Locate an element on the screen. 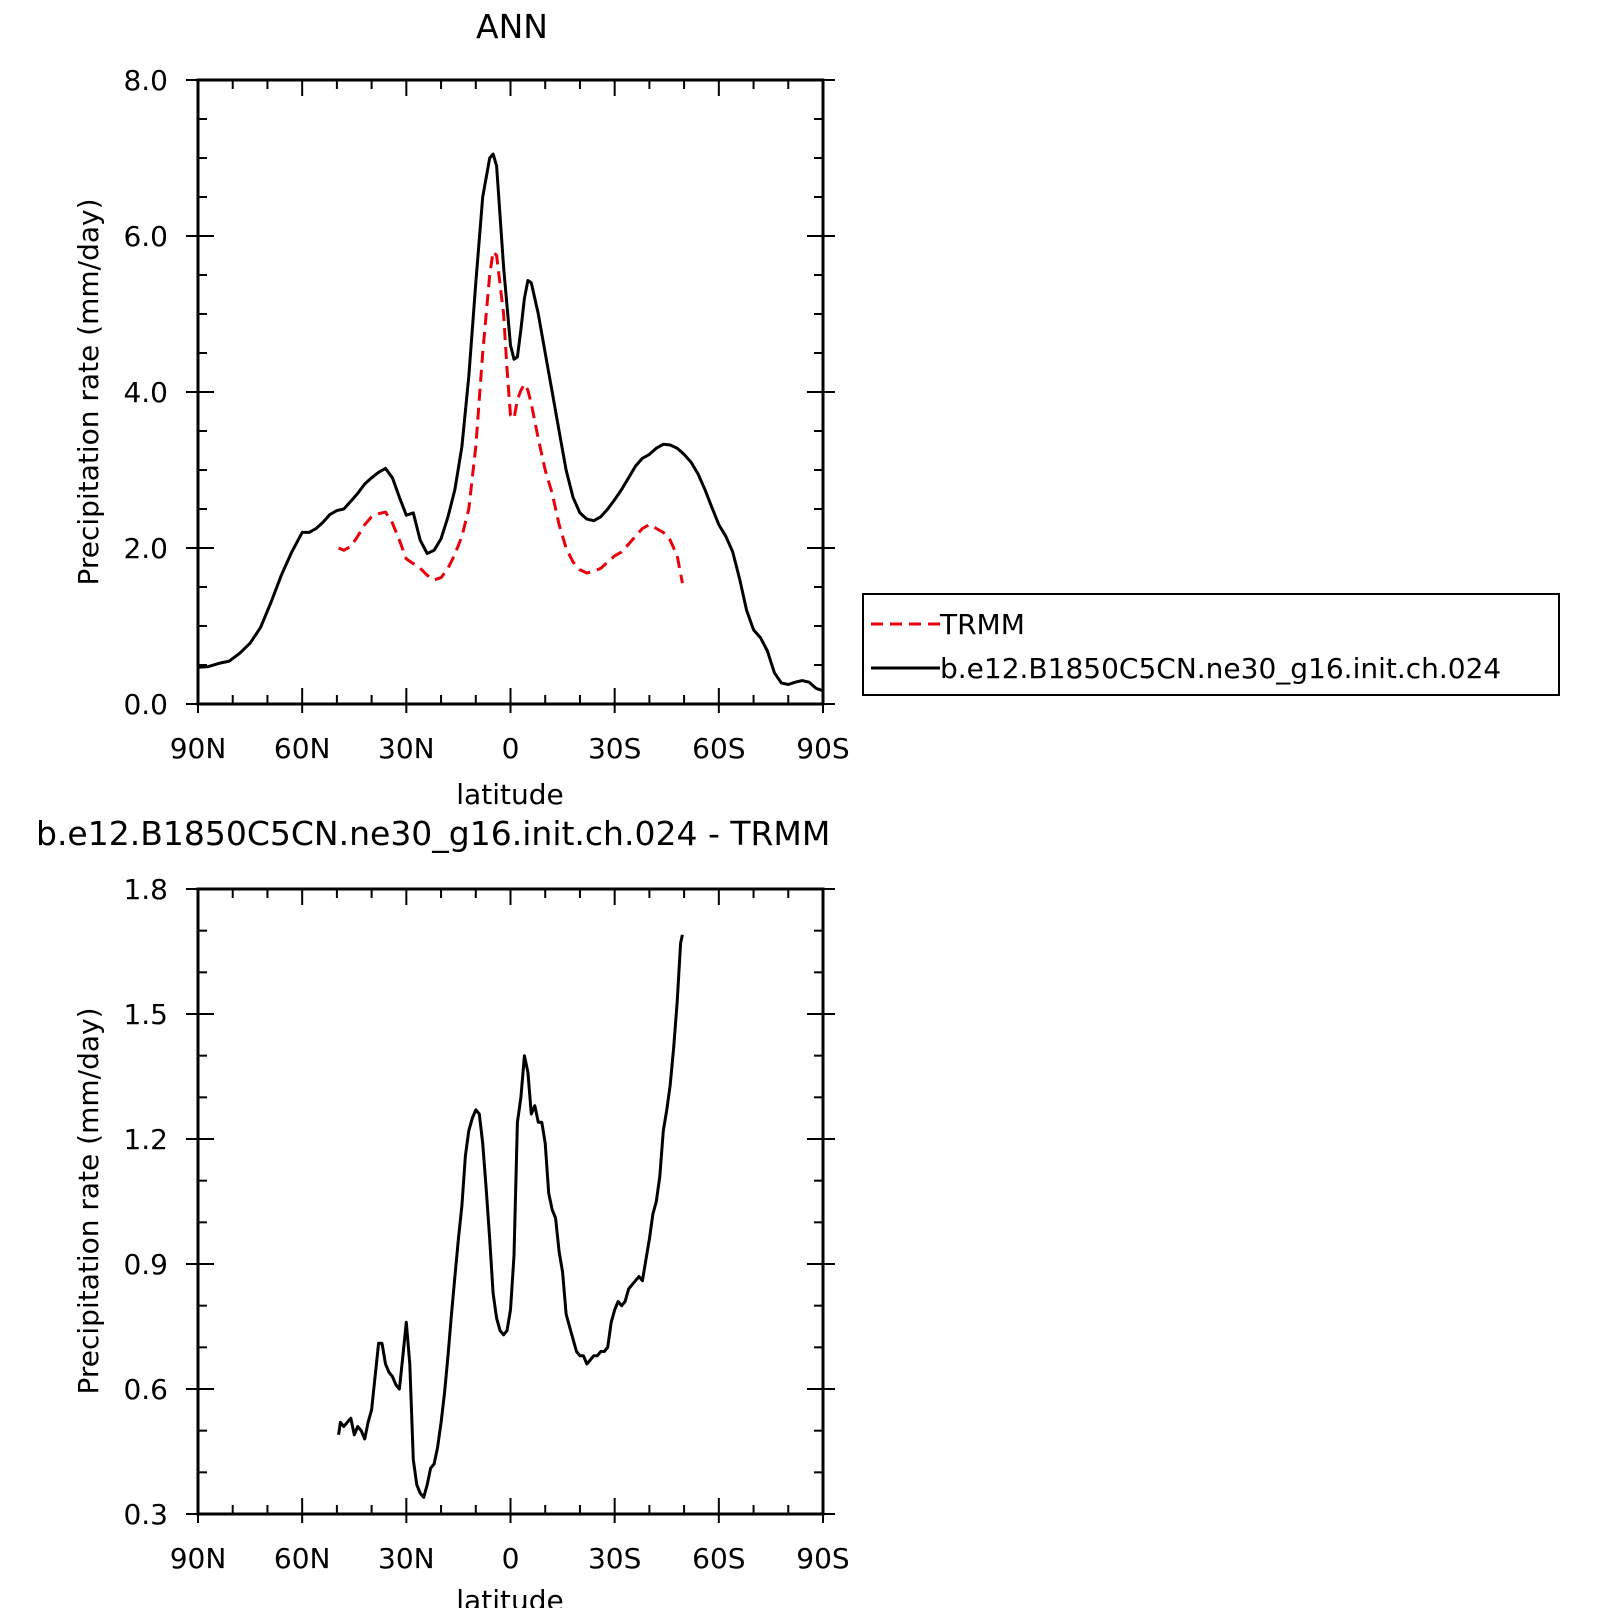 Image resolution: width=1611 pixels, height=1608 pixels. top-ytick-label: 8.0 is located at coordinates (145, 80).